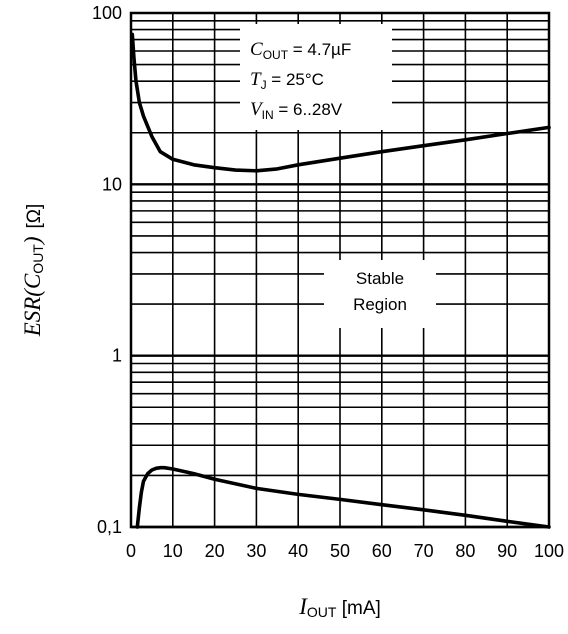 This screenshot has width=568, height=634. I want to click on y-tick-label: 1, so click(117, 356).